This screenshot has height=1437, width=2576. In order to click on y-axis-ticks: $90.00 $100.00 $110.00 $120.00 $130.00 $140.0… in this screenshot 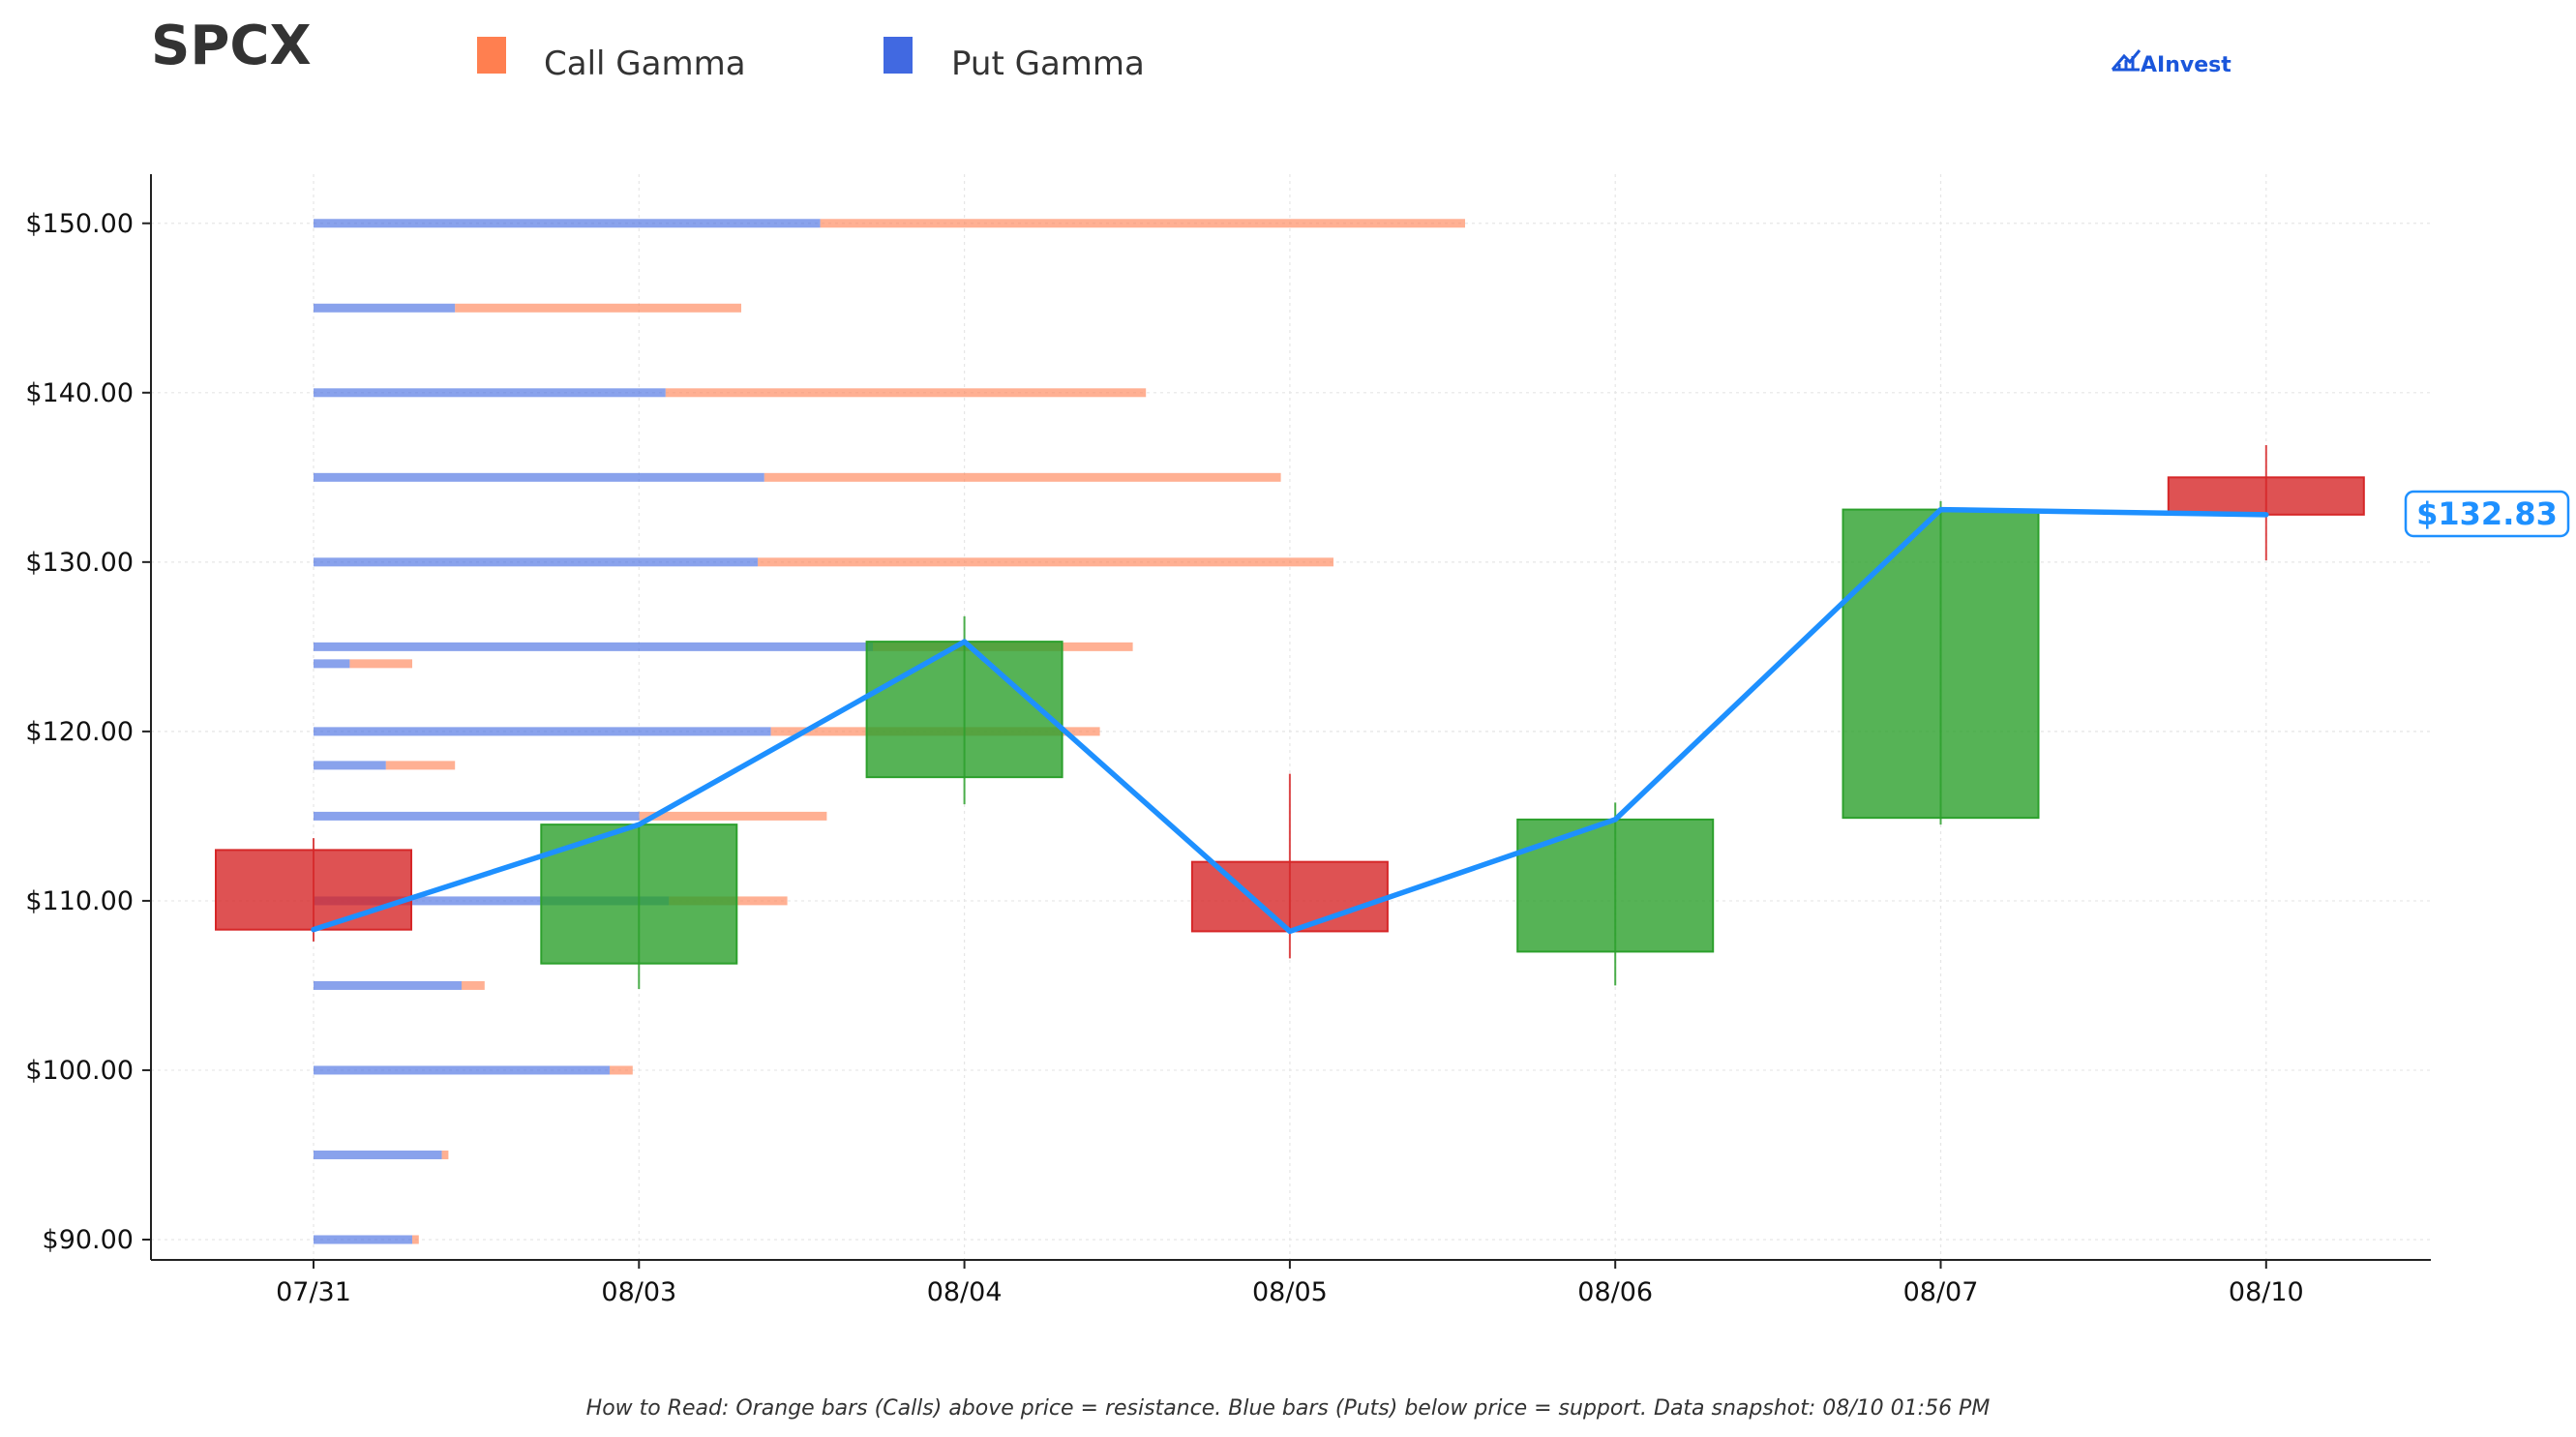, I will do `click(88, 732)`.